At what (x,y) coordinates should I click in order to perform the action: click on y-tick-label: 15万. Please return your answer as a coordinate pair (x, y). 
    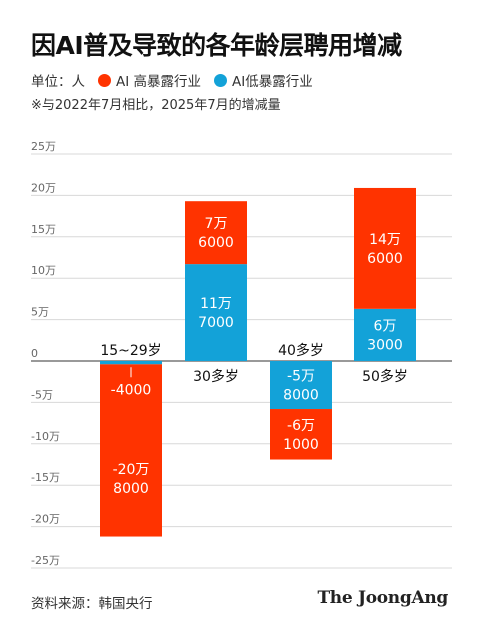
    Looking at the image, I should click on (43, 229).